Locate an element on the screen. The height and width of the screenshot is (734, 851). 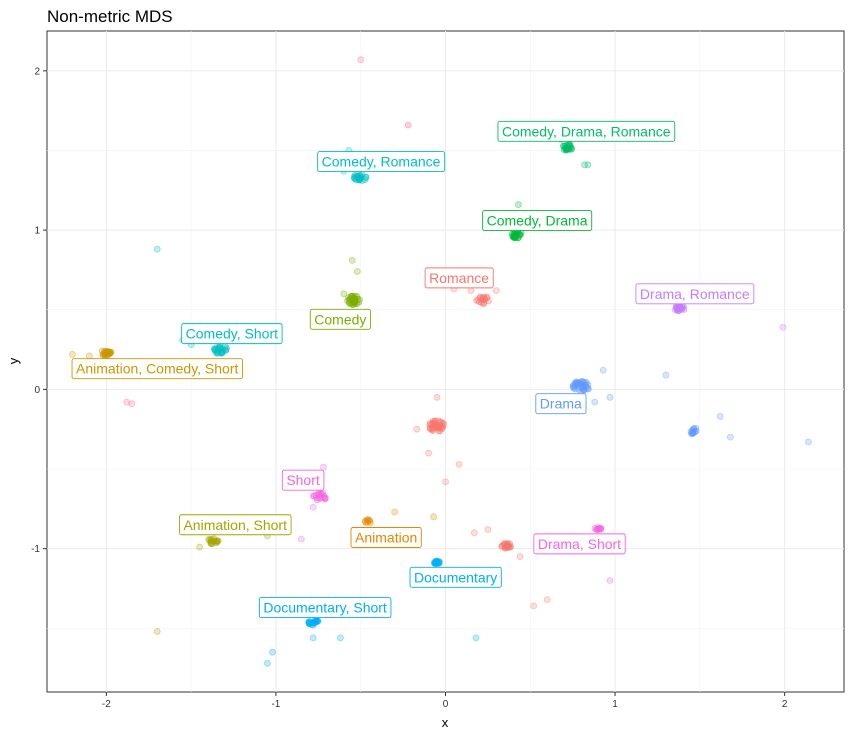
cluster-label-text: Drama, Romance is located at coordinates (695, 294).